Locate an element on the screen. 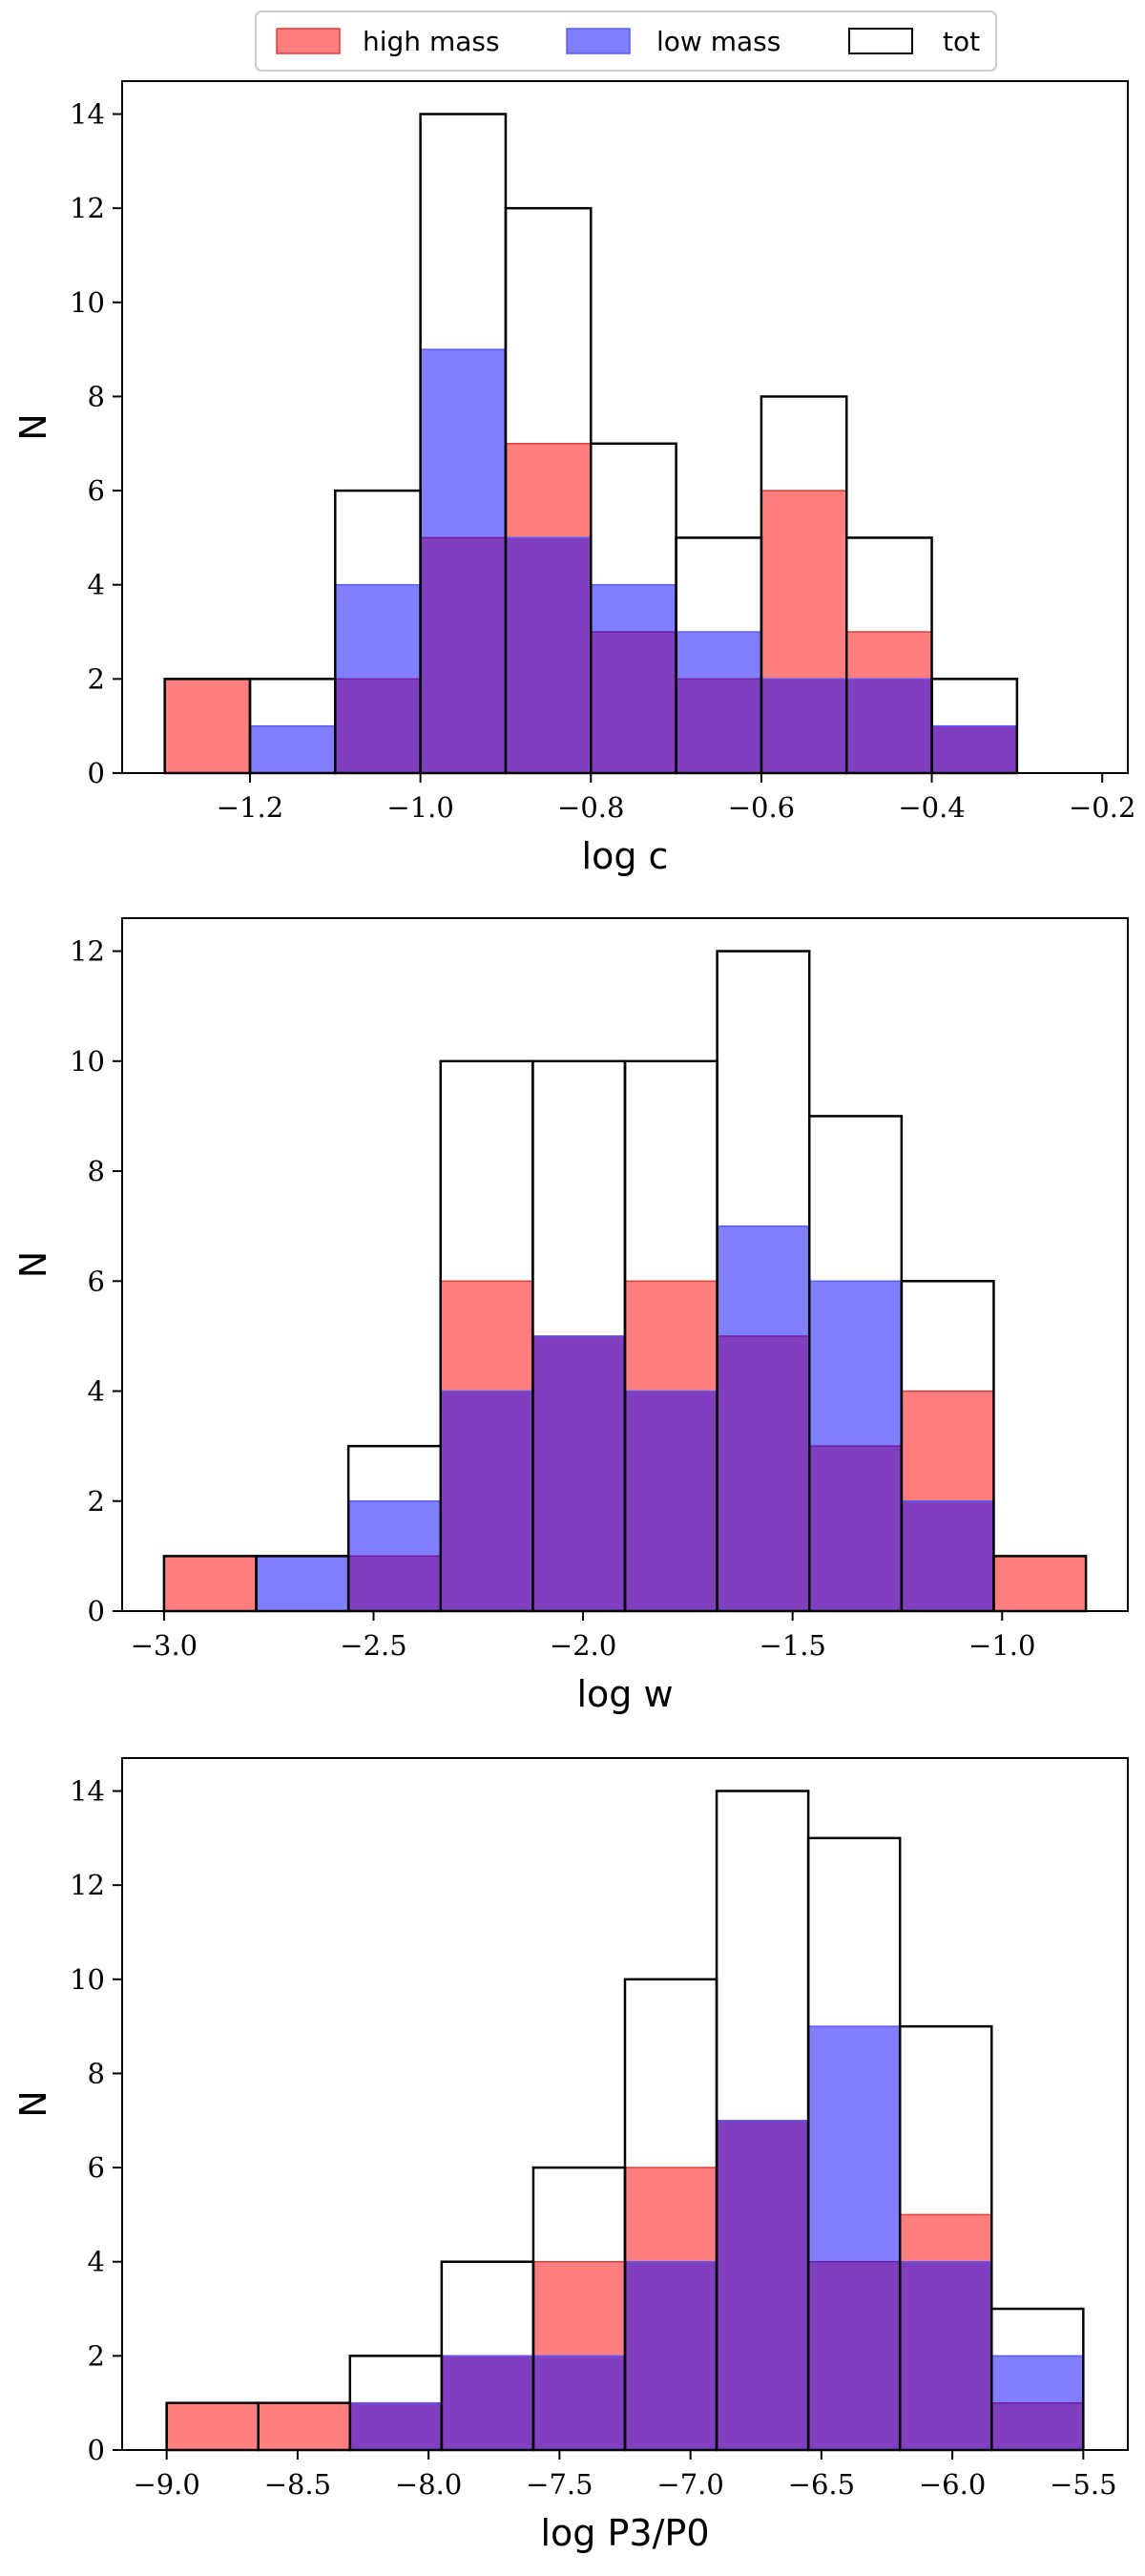  x-tick-label: −3.0 is located at coordinates (165, 1645).